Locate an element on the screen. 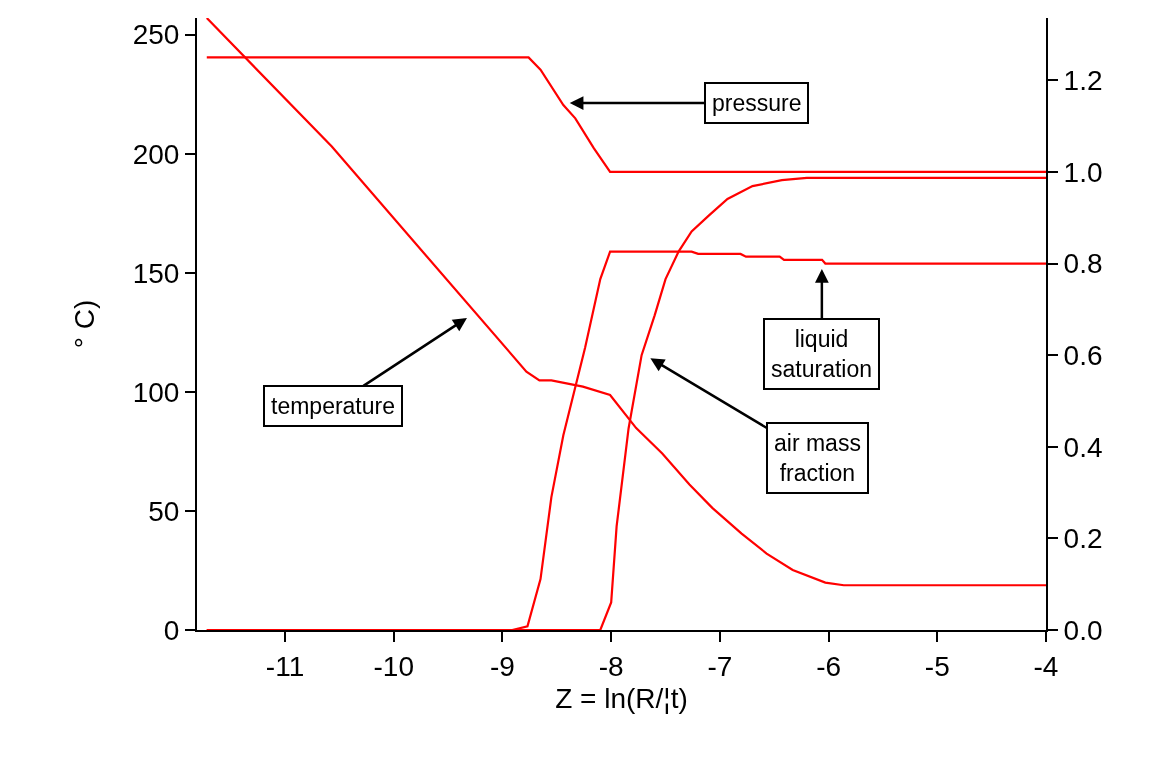 This screenshot has height=757, width=1152. annotation: temperature is located at coordinates (333, 406).